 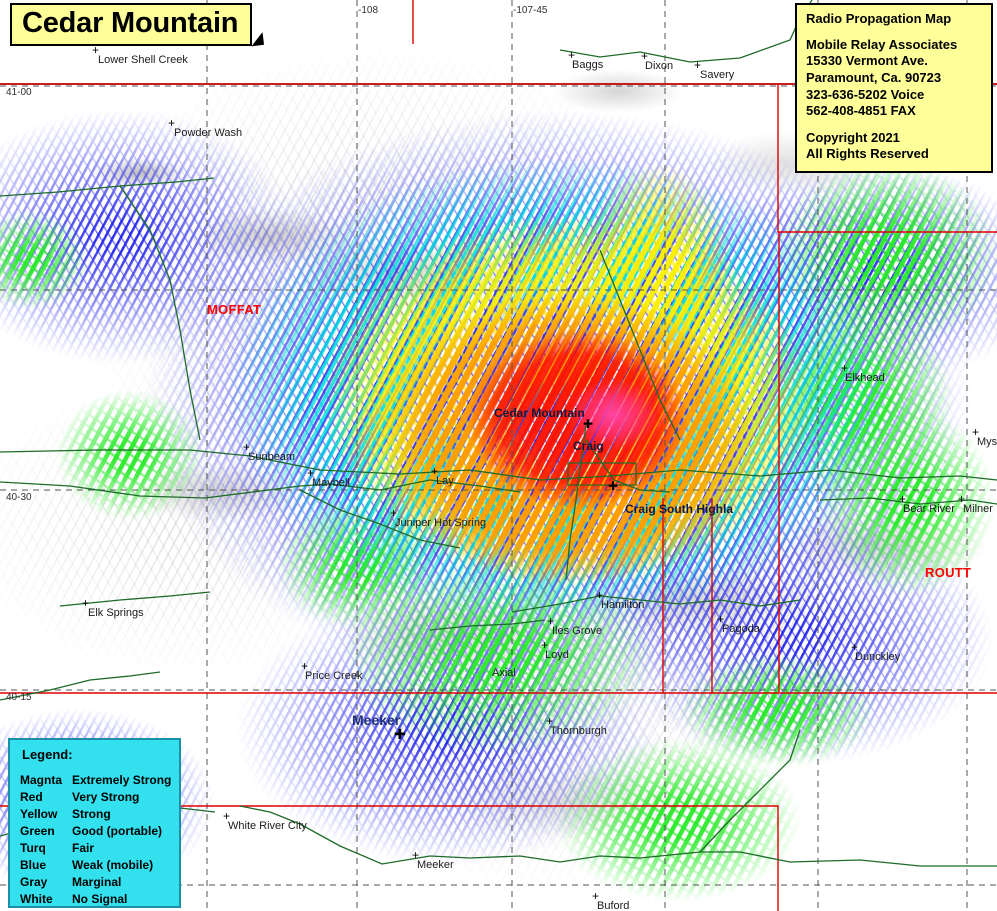 I want to click on info-copyright: Copyright 2021, so click(x=853, y=137).